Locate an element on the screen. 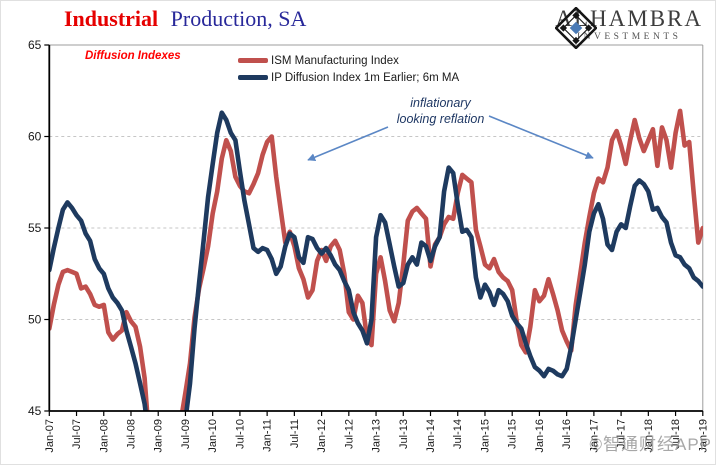  annotation-line1: inflationary is located at coordinates (440, 103).